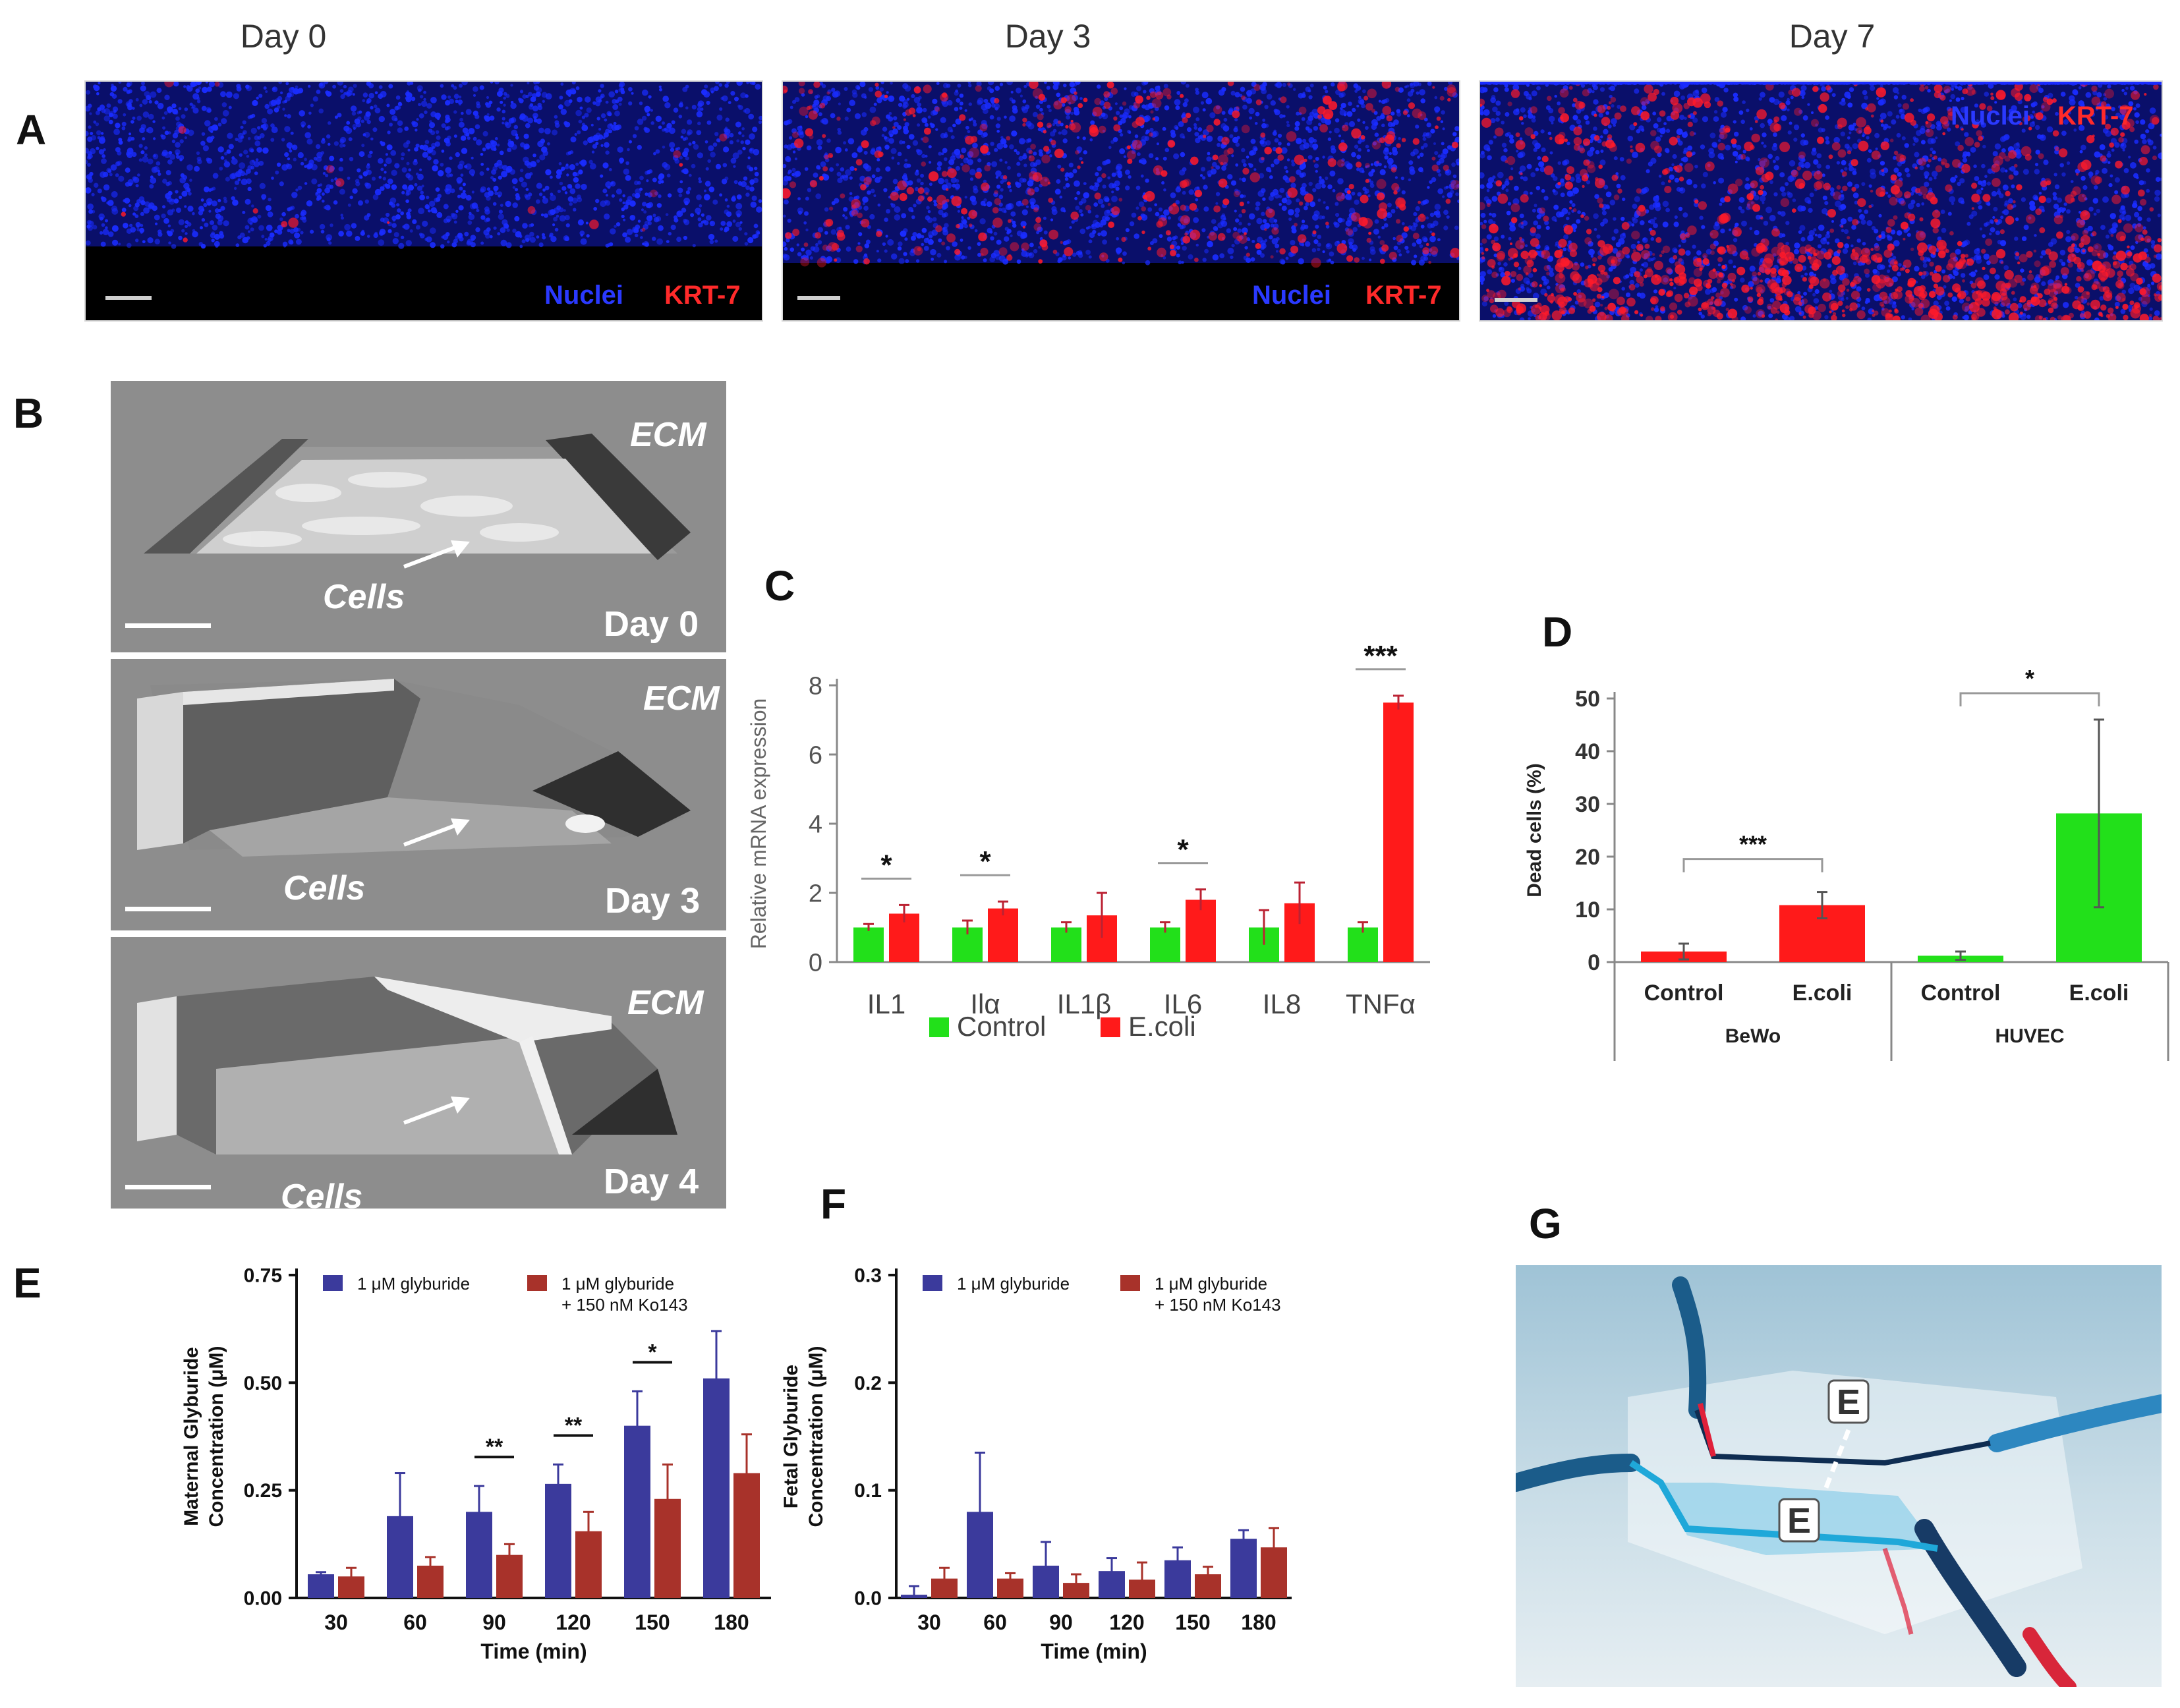  Describe the element at coordinates (263, 1491) in the screenshot. I see `y-tick-label: 0.25` at that location.